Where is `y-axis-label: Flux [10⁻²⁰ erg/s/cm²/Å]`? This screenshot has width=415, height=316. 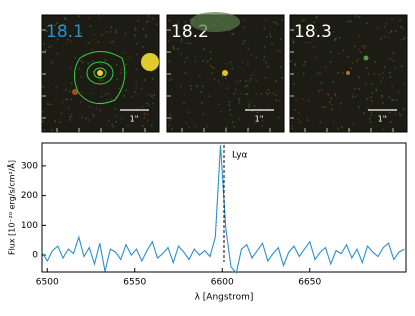
y-axis-label: Flux [10⁻²⁰ erg/s/cm²/Å] is located at coordinates (11, 207).